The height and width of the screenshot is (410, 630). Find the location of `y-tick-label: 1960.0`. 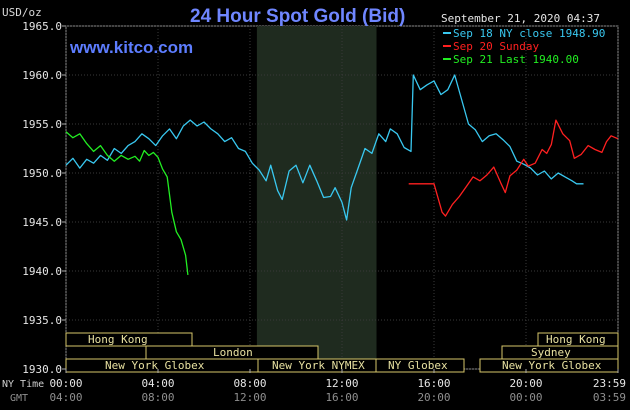

y-tick-label: 1960.0 is located at coordinates (42, 75).